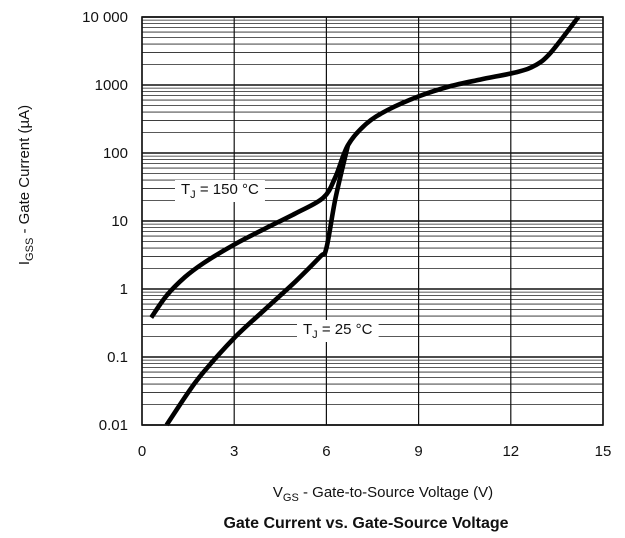 This screenshot has width=625, height=538. What do you see at coordinates (375, 451) in the screenshot?
I see `x-tick-labels: 0 3 6 9 12 15` at bounding box center [375, 451].